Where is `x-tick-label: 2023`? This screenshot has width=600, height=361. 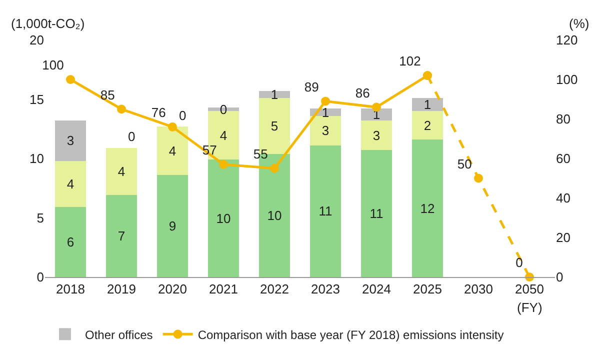 x-tick-label: 2023 is located at coordinates (325, 289).